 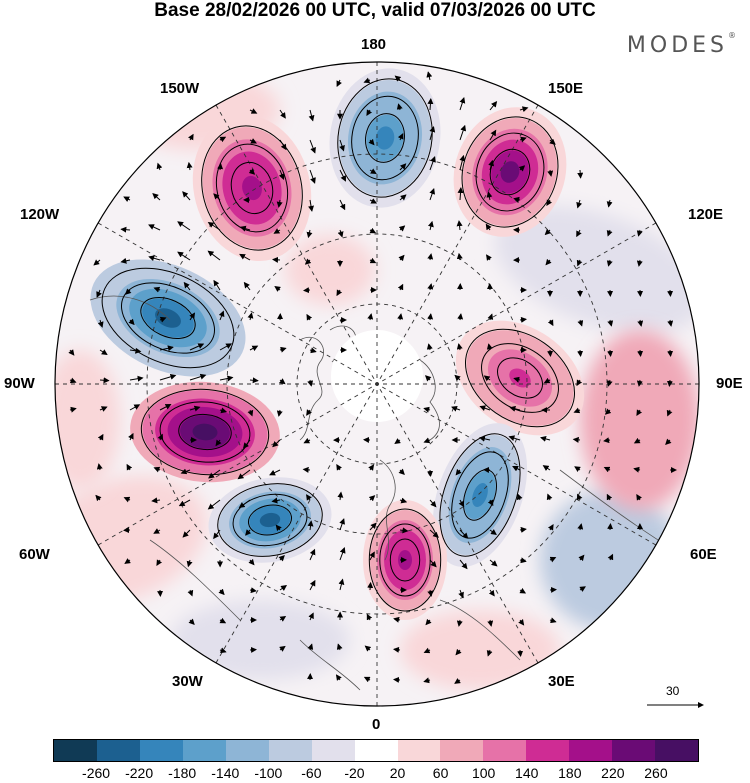 I want to click on colorbar-tick-label: 220, so click(x=613, y=773).